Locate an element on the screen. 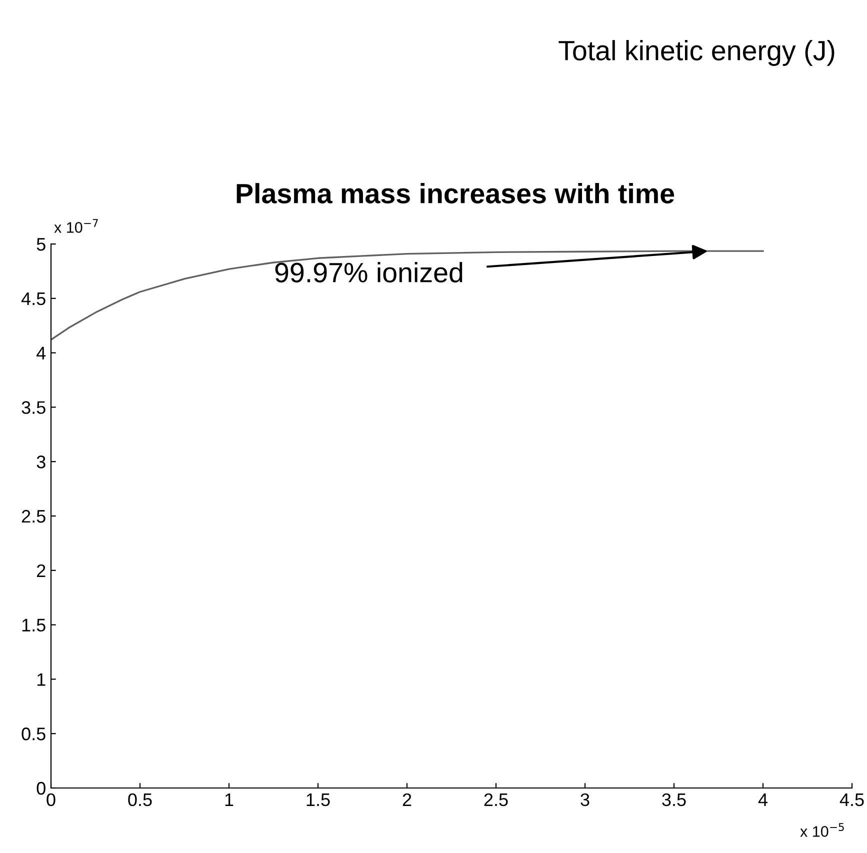 The image size is (867, 853). text: x 10$^{−7}$ is located at coordinates (76, 226).